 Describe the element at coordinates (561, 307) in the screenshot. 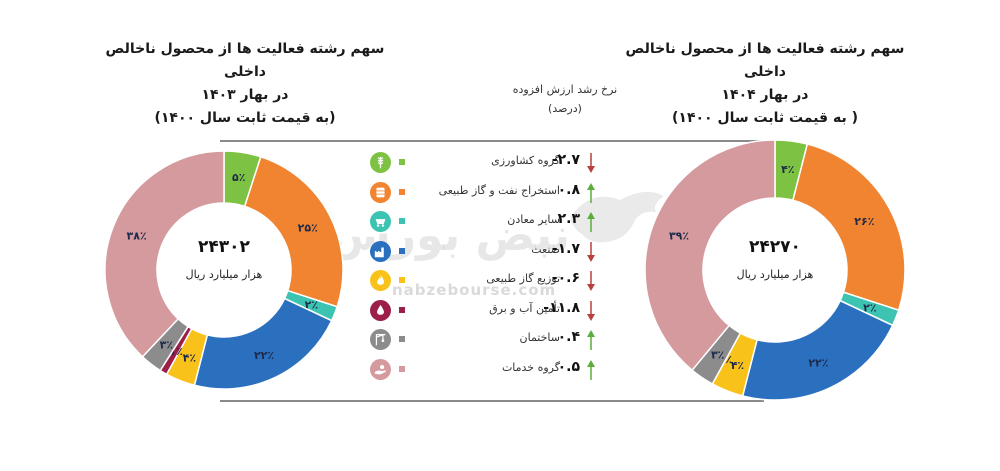

I see `growth-value-water_electricity: -۱۱.۸` at that location.